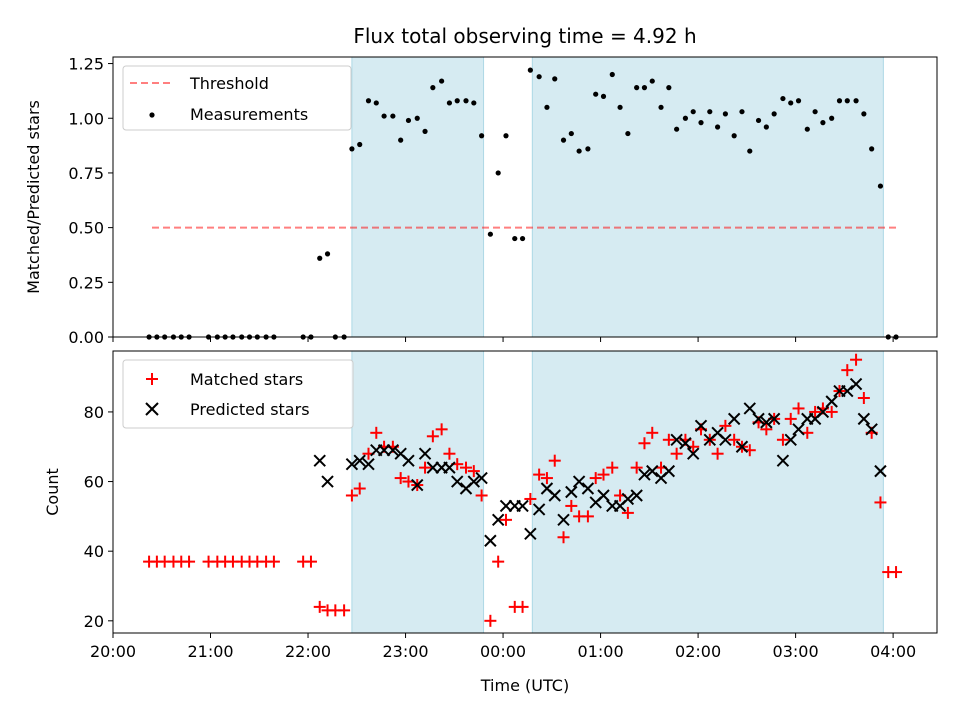  What do you see at coordinates (86, 118) in the screenshot?
I see `top-y-tick-label-4: 1.00` at bounding box center [86, 118].